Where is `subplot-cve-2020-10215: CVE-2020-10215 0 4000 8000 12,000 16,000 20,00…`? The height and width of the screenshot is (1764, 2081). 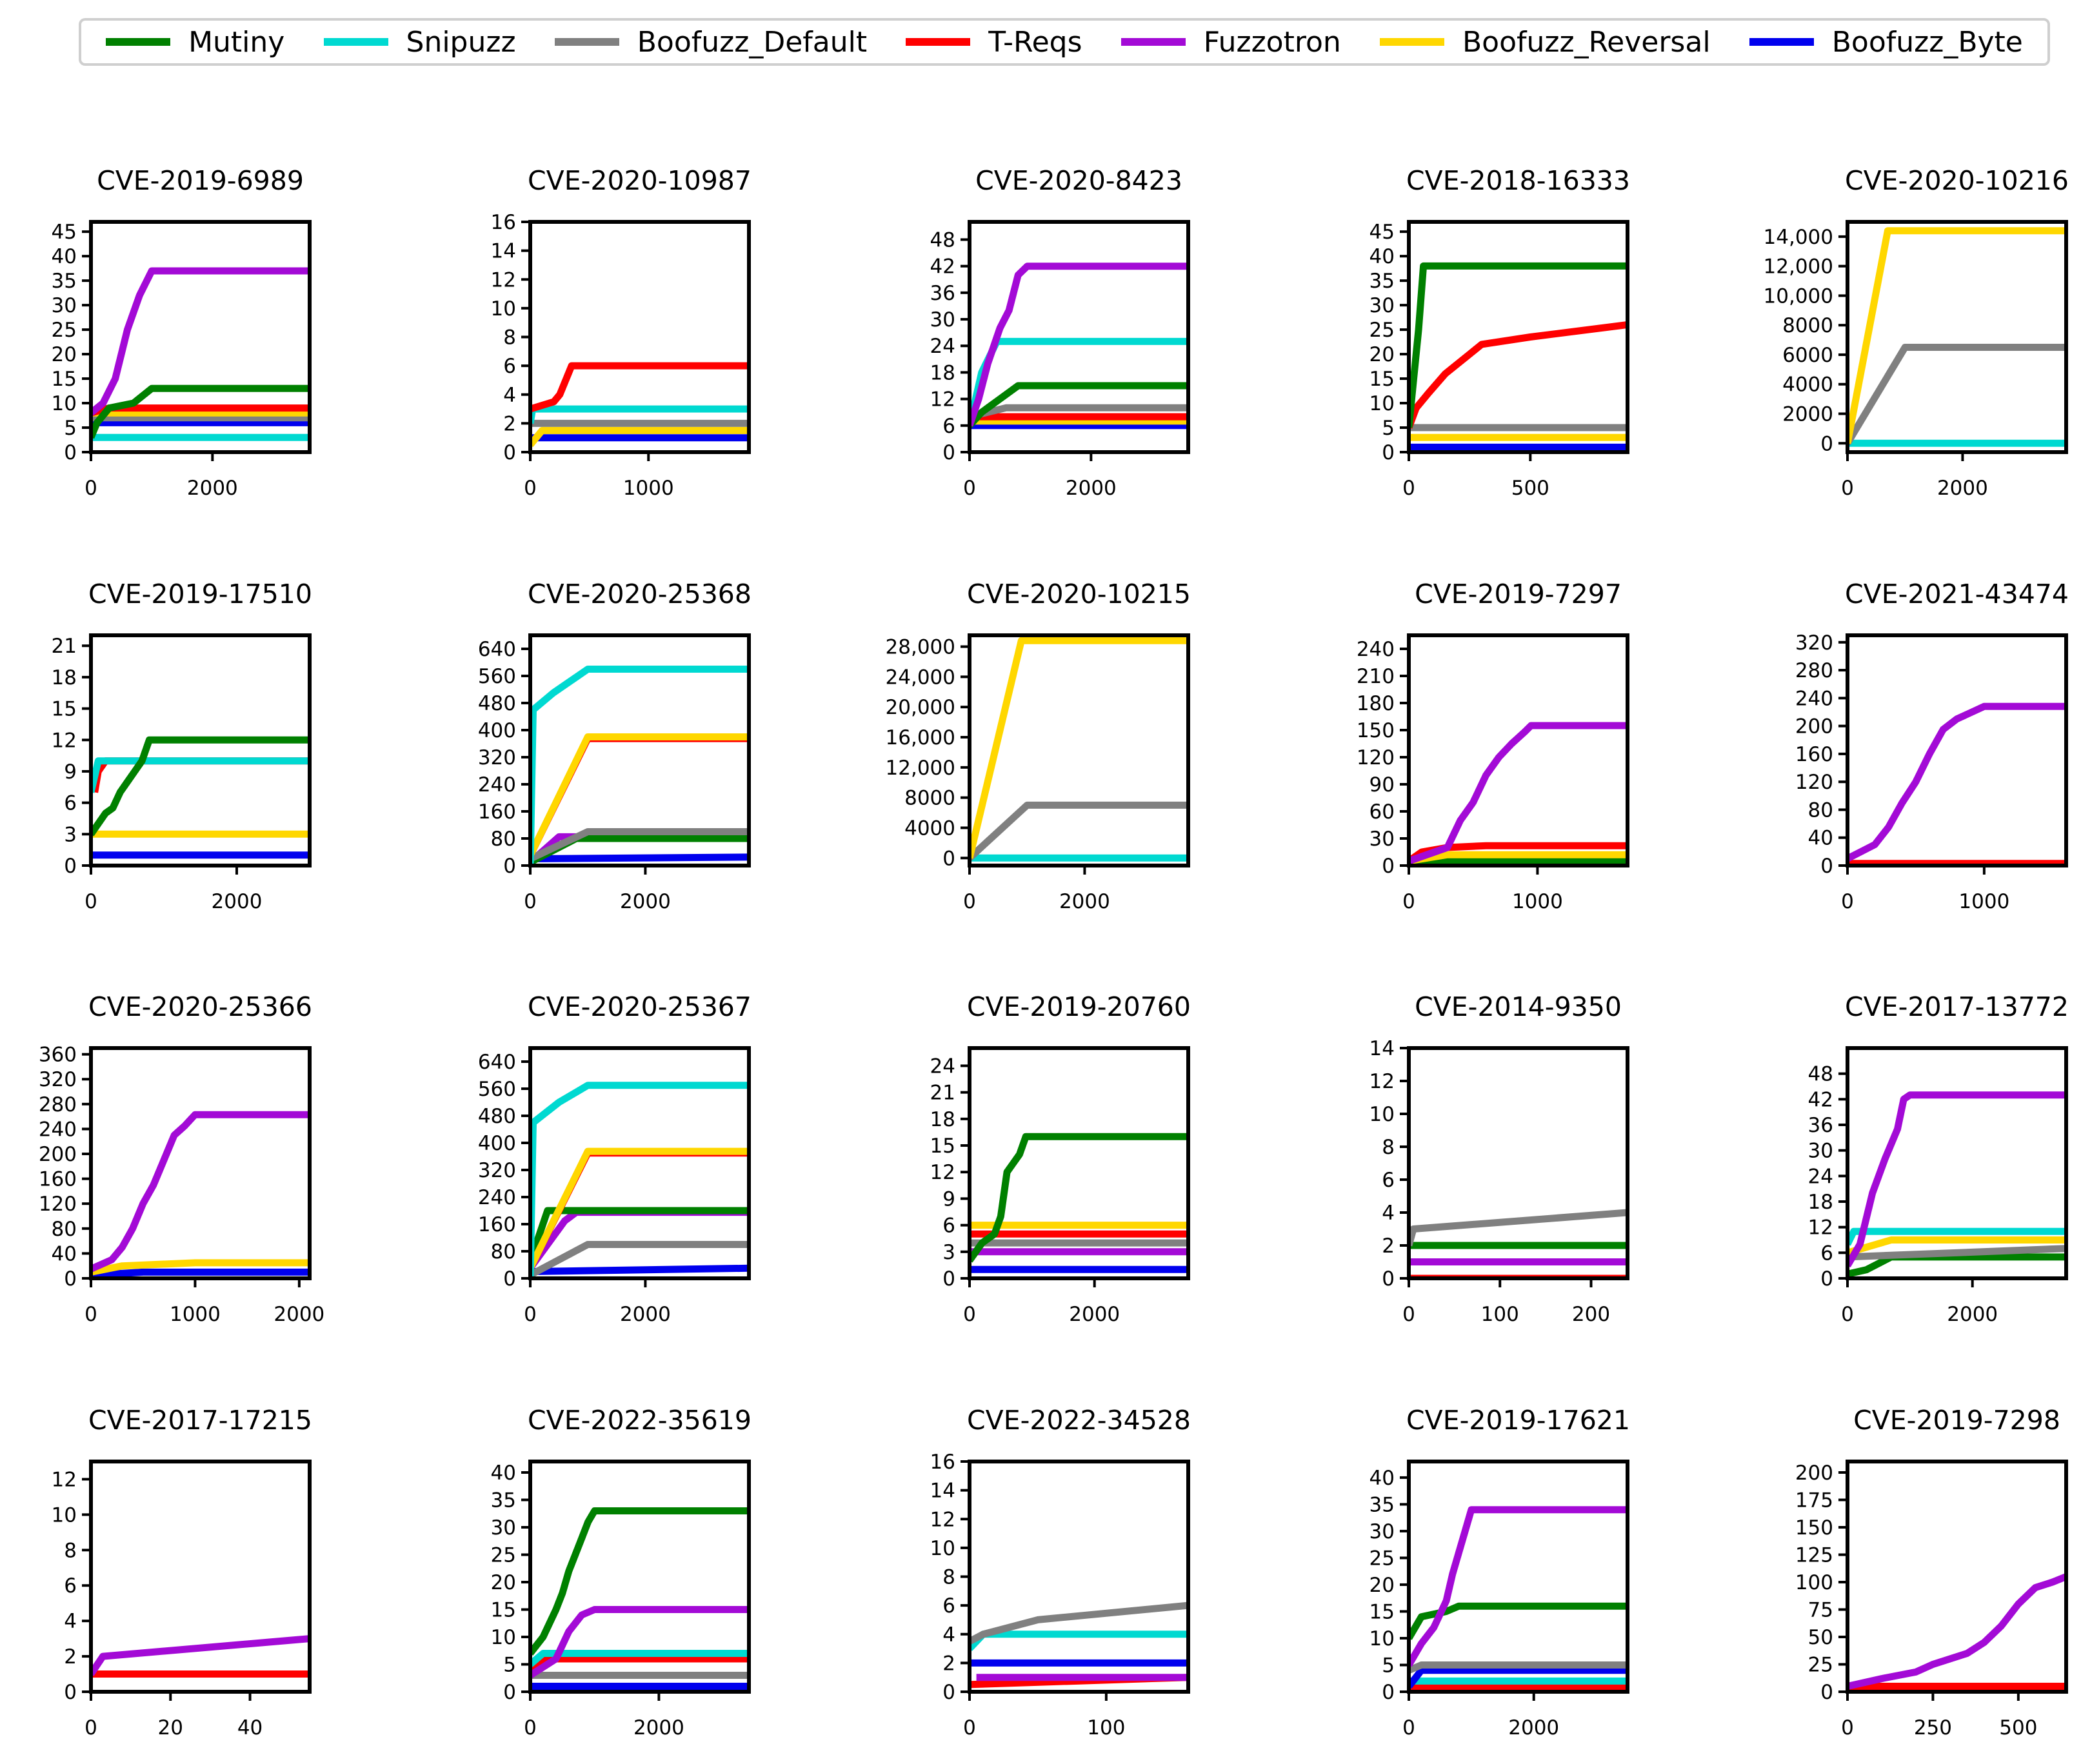 subplot-cve-2020-10215: CVE-2020-10215 0 4000 8000 12,000 16,000 20,00… is located at coordinates (1038, 746).